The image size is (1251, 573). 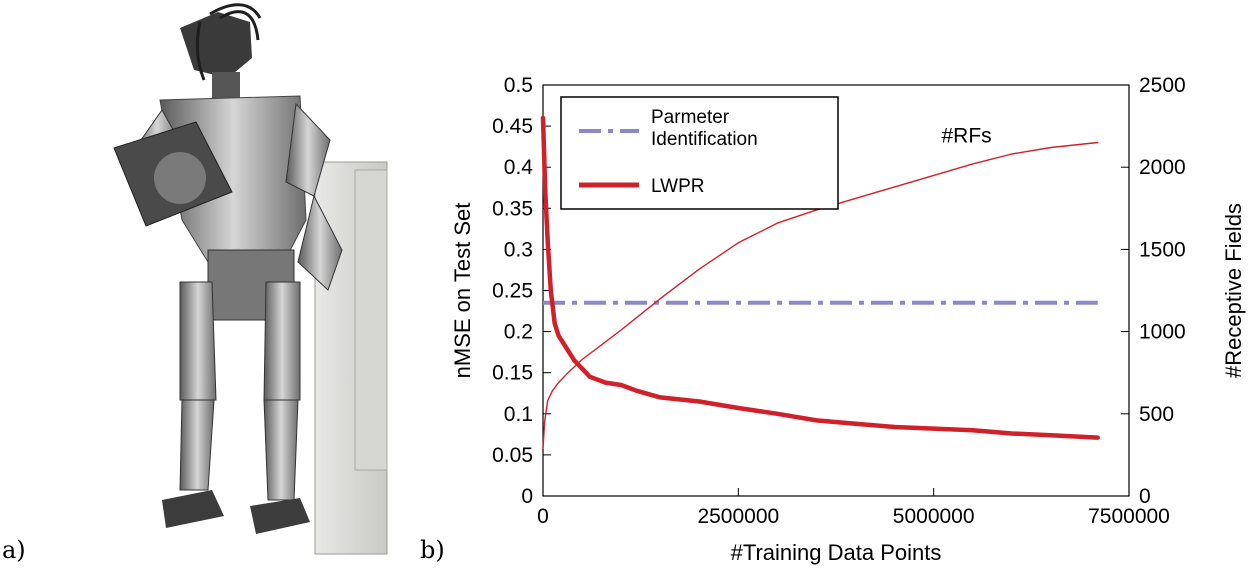 What do you see at coordinates (1145, 496) in the screenshot?
I see `y2-tick-label: 0` at bounding box center [1145, 496].